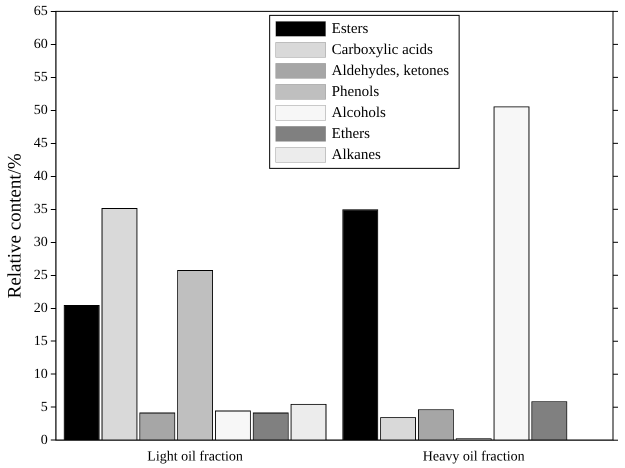 Image resolution: width=625 pixels, height=468 pixels. What do you see at coordinates (41, 144) in the screenshot?
I see `y-tick-label: 45` at bounding box center [41, 144].